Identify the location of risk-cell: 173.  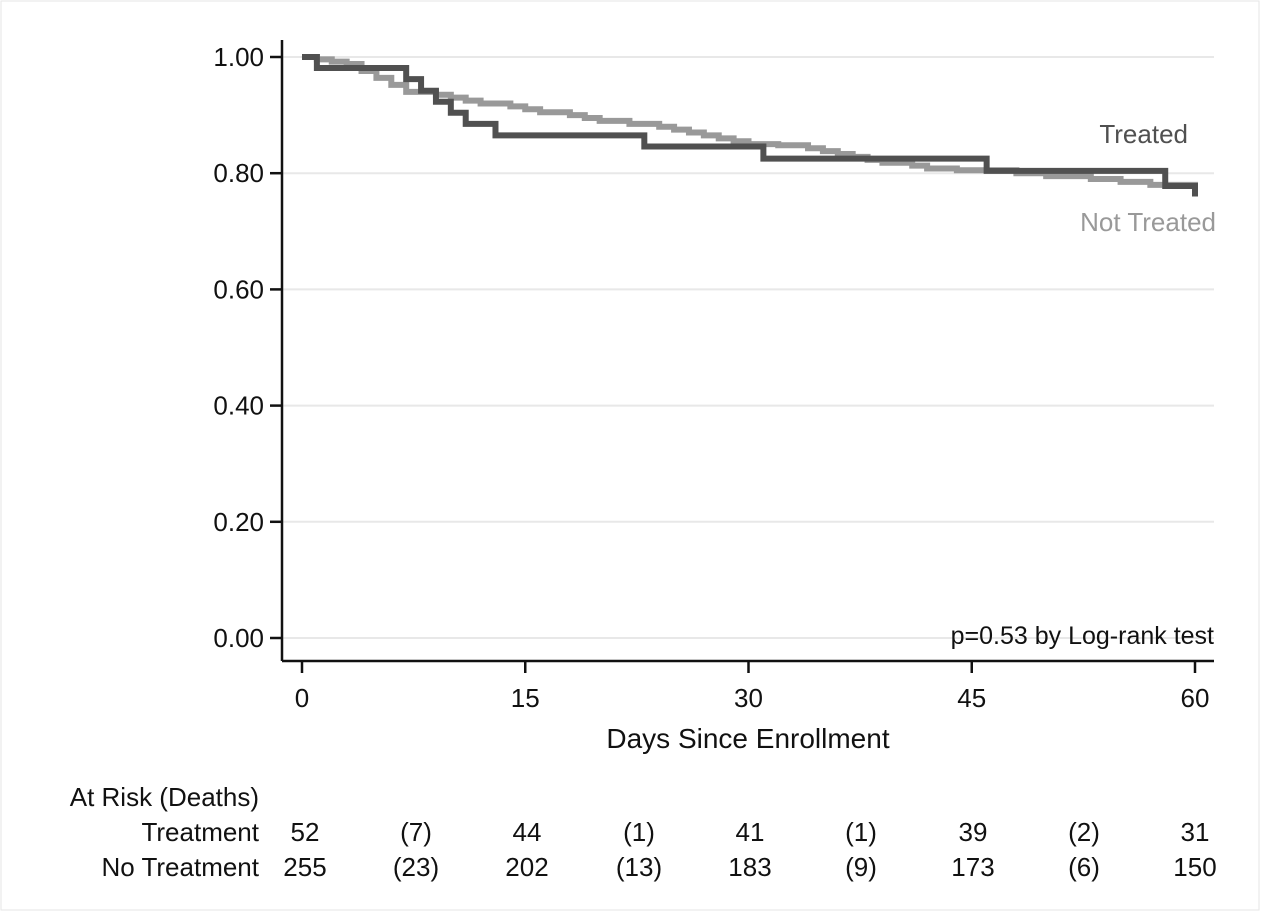
(972, 867).